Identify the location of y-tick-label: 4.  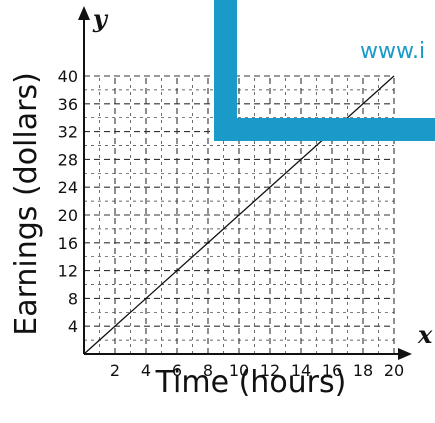
(73, 326).